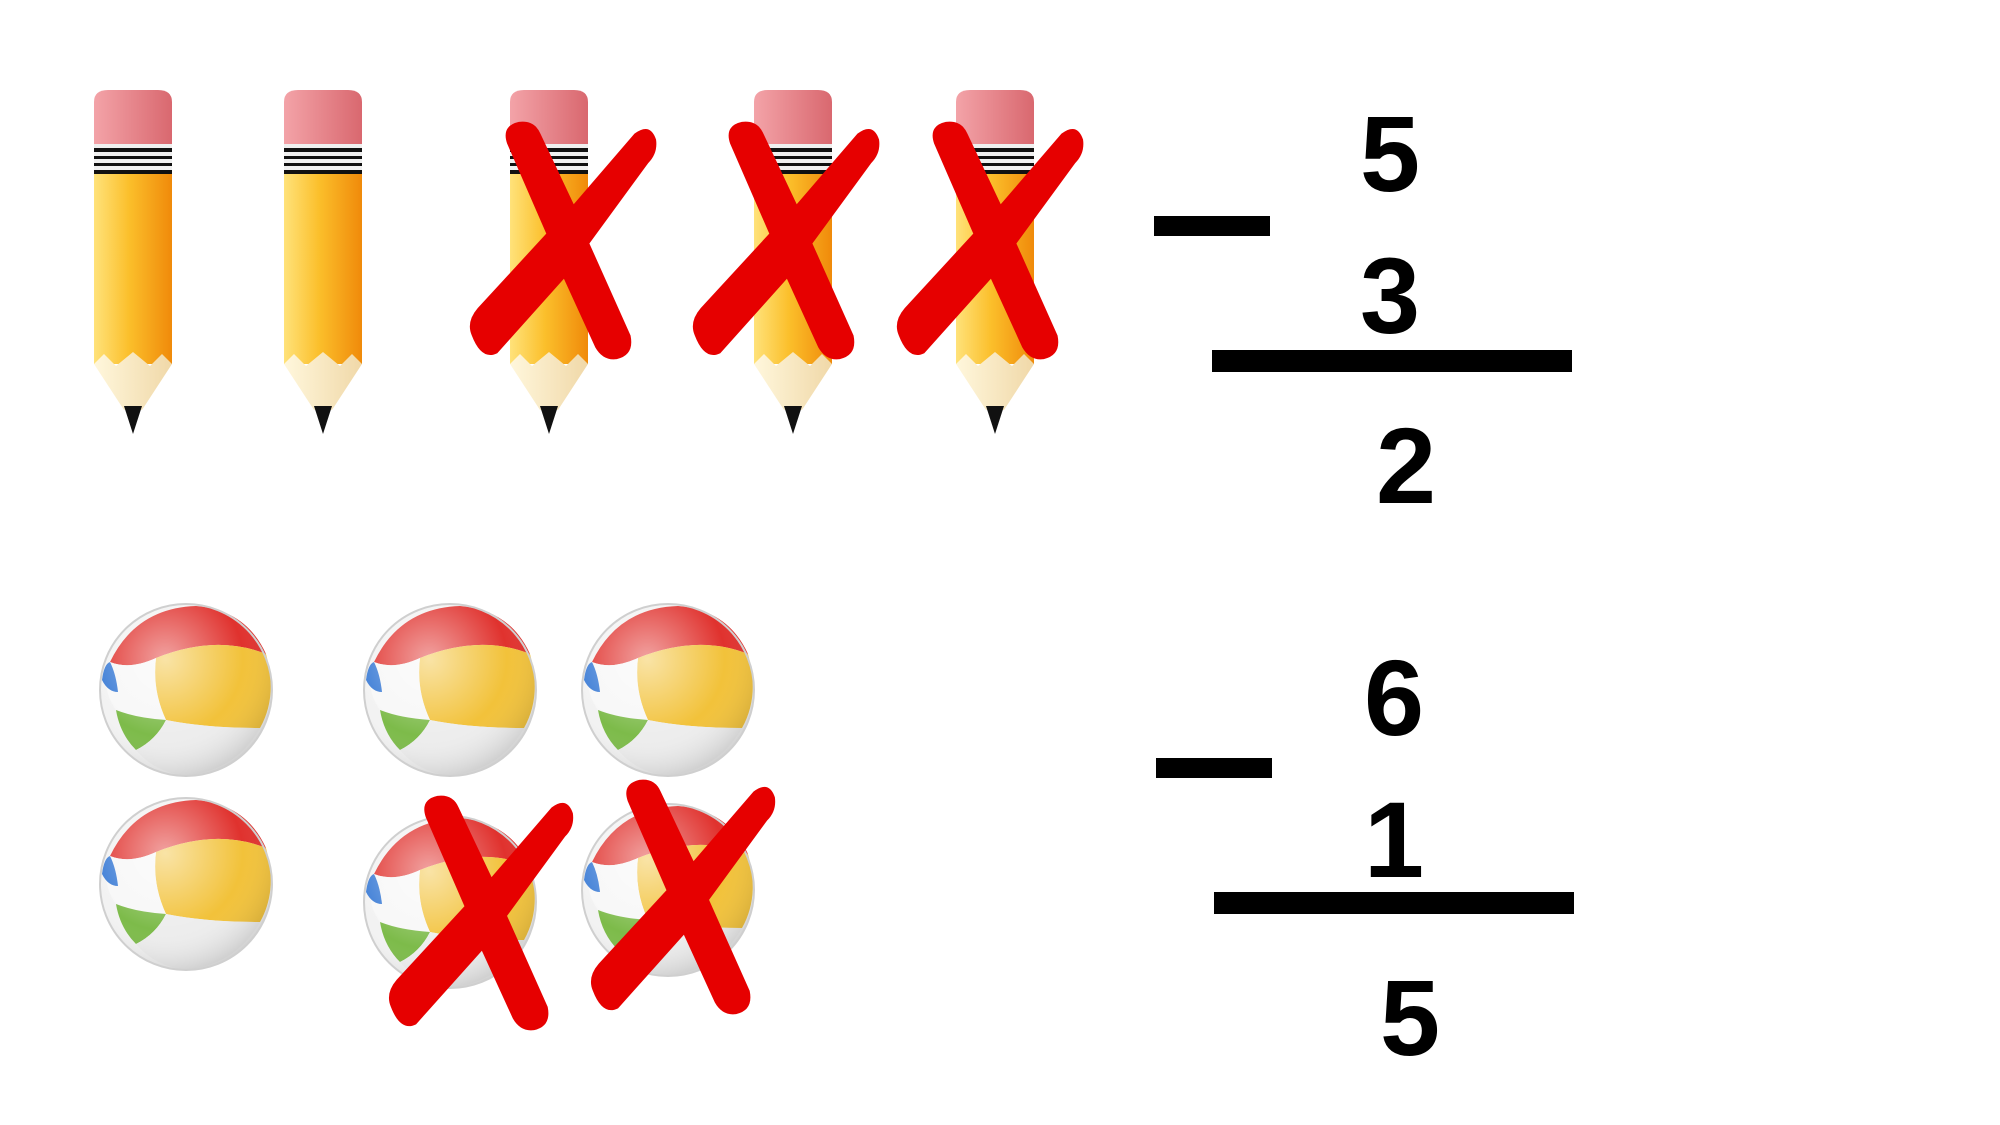 The image size is (2000, 1125). I want to click on subtrahend: 3, so click(1390, 295).